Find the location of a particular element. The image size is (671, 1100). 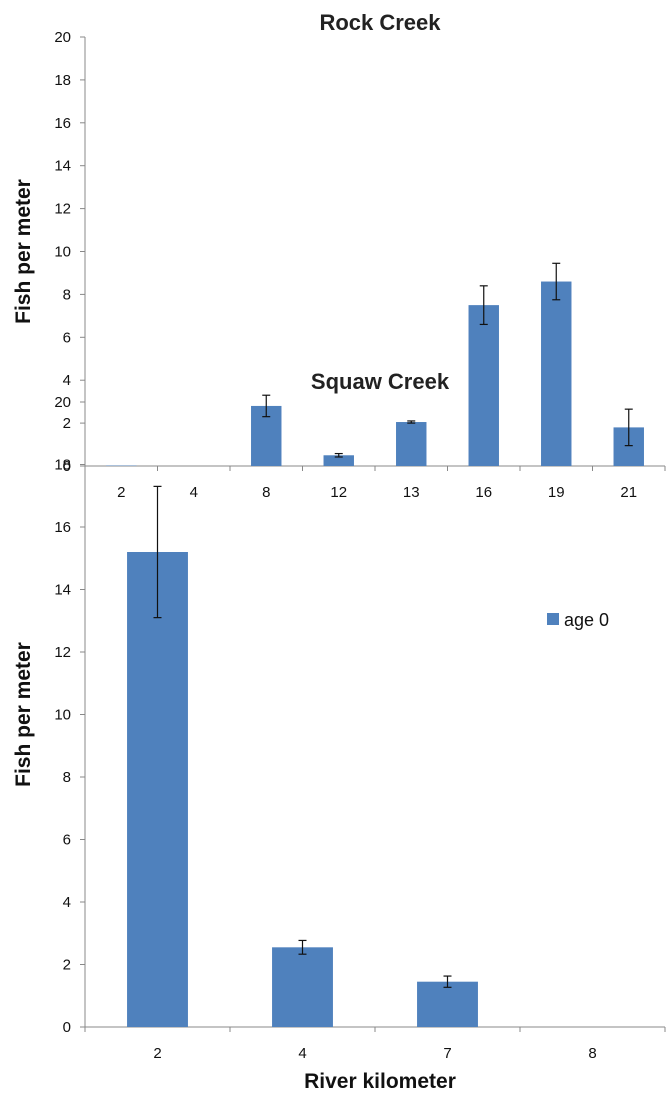

squaw-creek-x-tick-label: 4 is located at coordinates (302, 1053).